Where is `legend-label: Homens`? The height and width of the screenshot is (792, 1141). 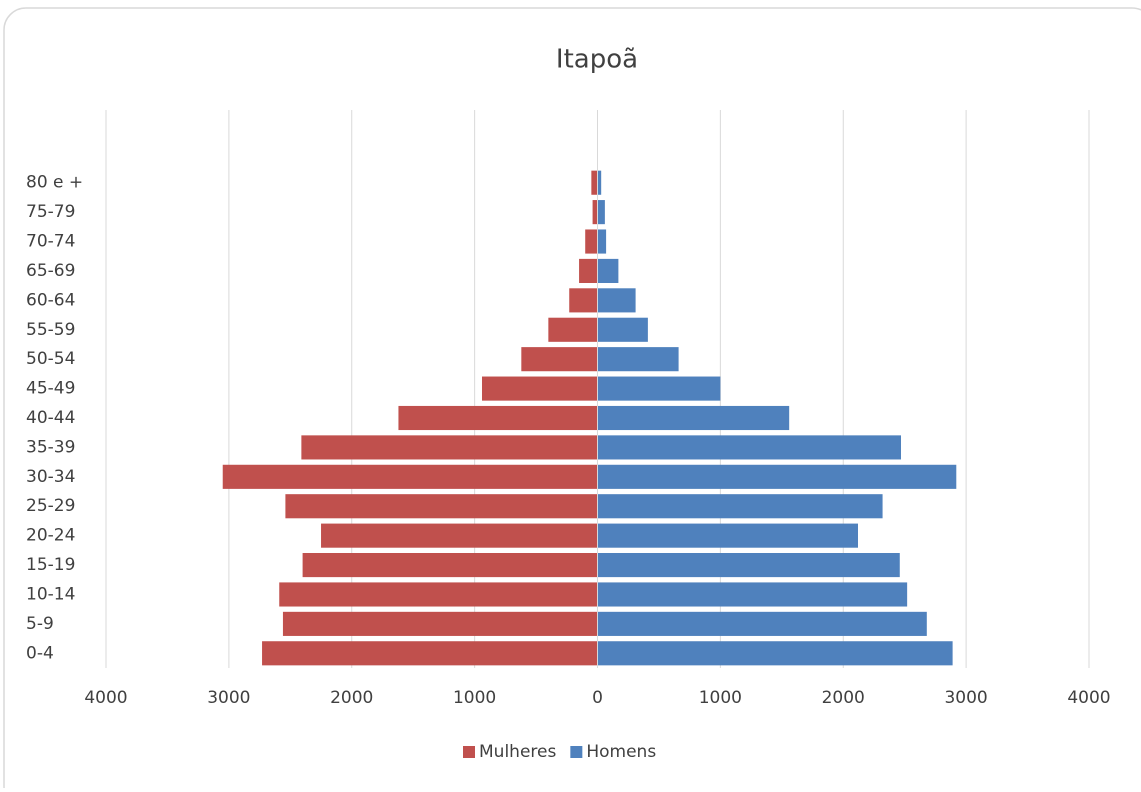 legend-label: Homens is located at coordinates (621, 752).